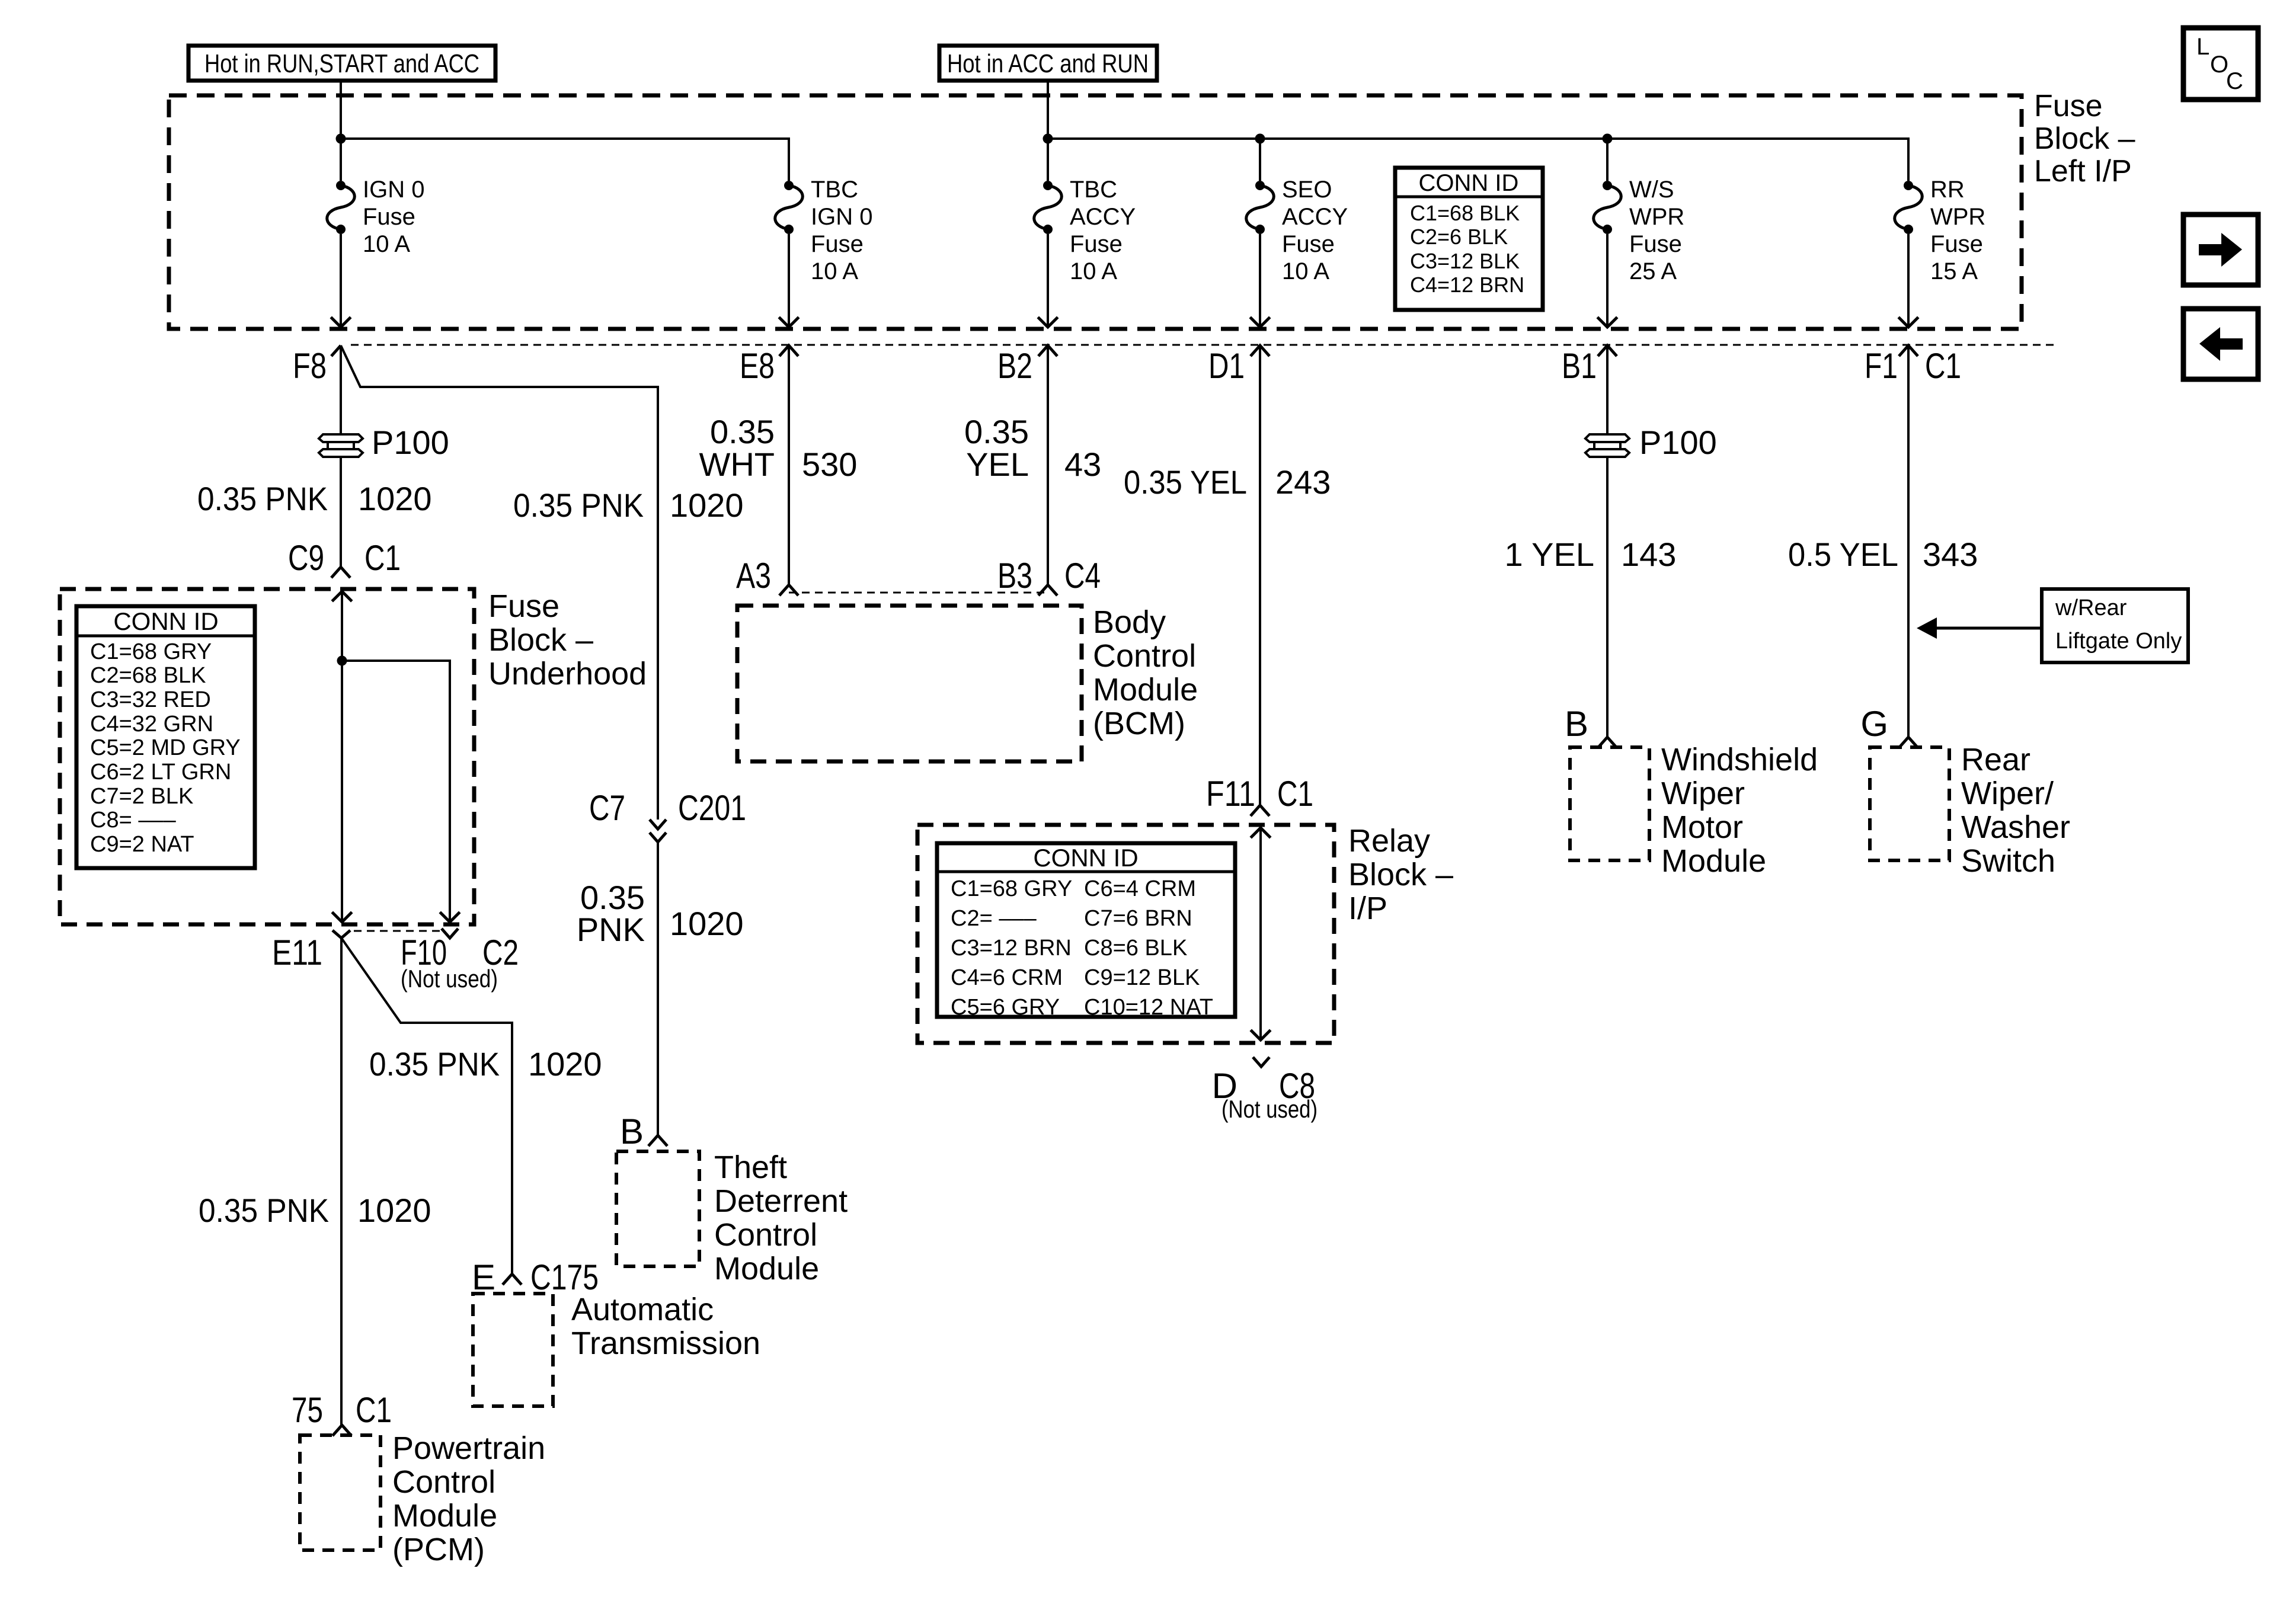  What do you see at coordinates (1138, 918) in the screenshot?
I see `svg-text: C7=6 BRN` at bounding box center [1138, 918].